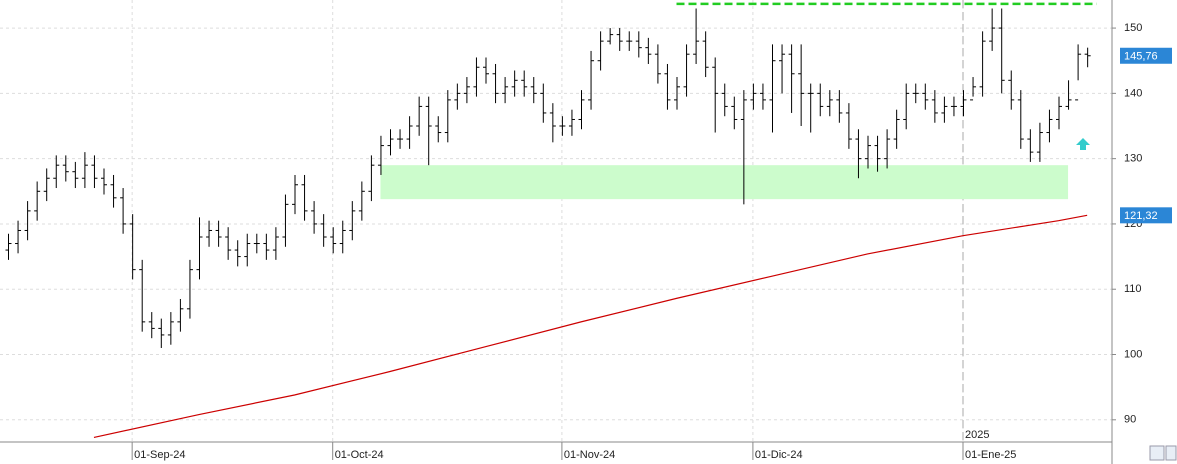  Describe the element at coordinates (724, 182) in the screenshot. I see `support-zone` at that location.